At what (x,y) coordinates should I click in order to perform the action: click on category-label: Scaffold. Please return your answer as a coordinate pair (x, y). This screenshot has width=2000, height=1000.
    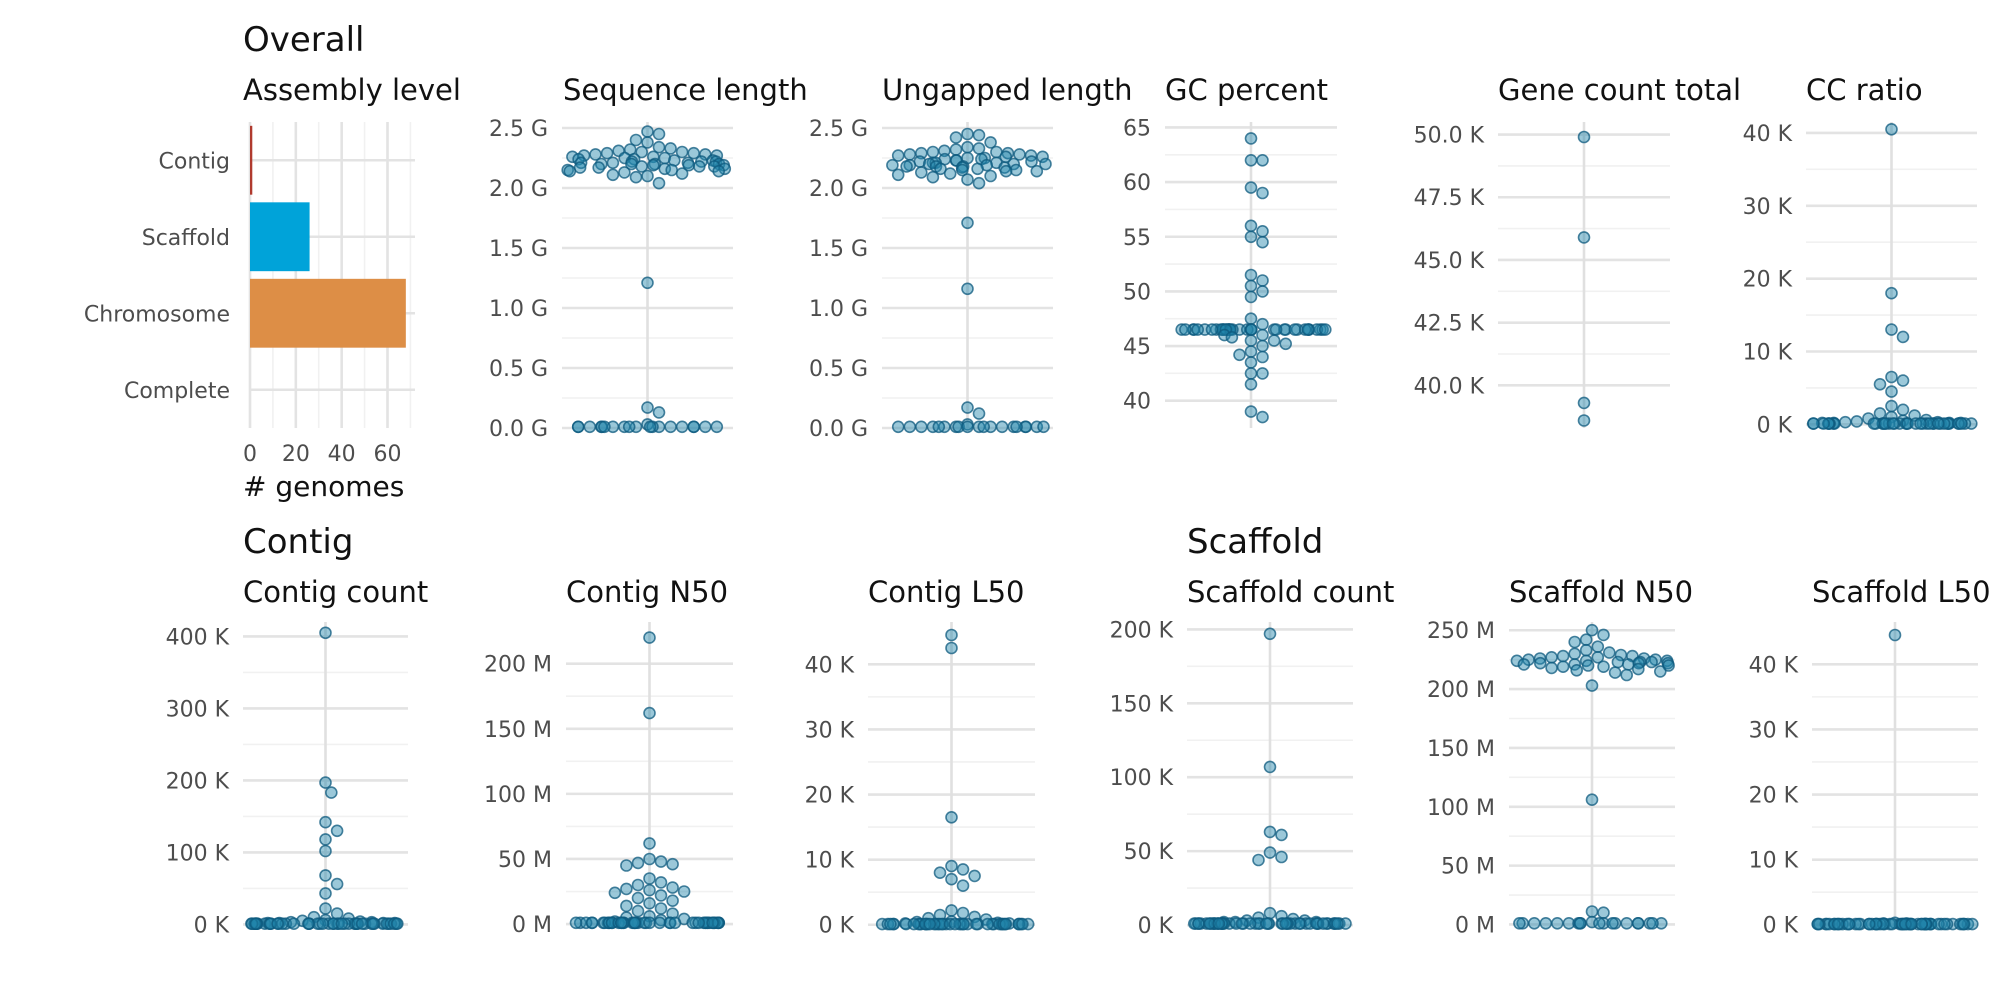
    Looking at the image, I should click on (186, 238).